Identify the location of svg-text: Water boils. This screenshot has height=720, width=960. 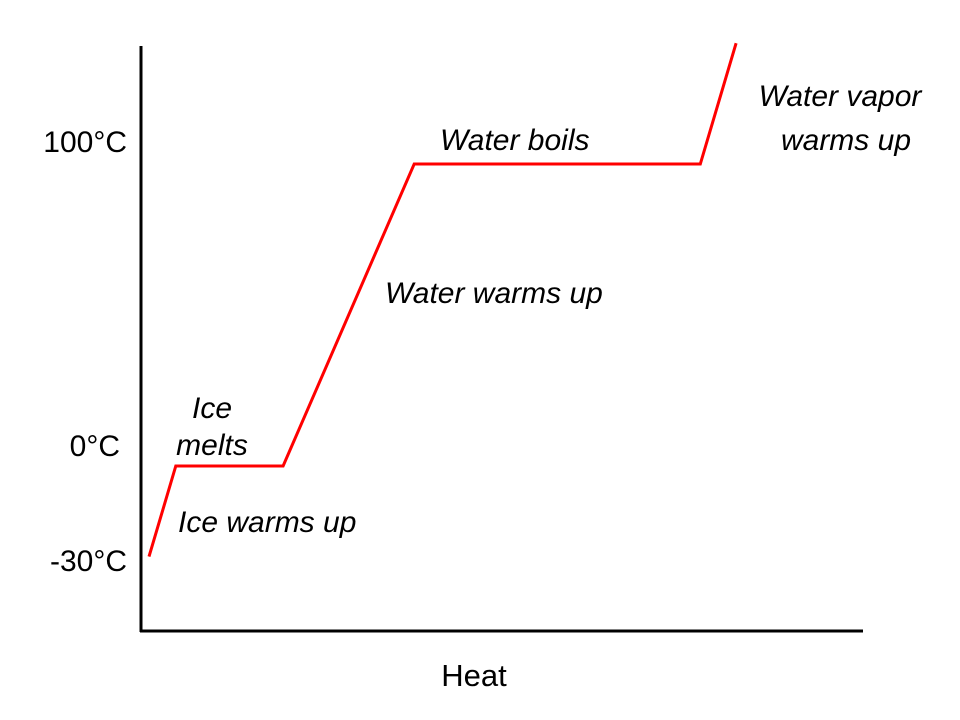
(515, 140).